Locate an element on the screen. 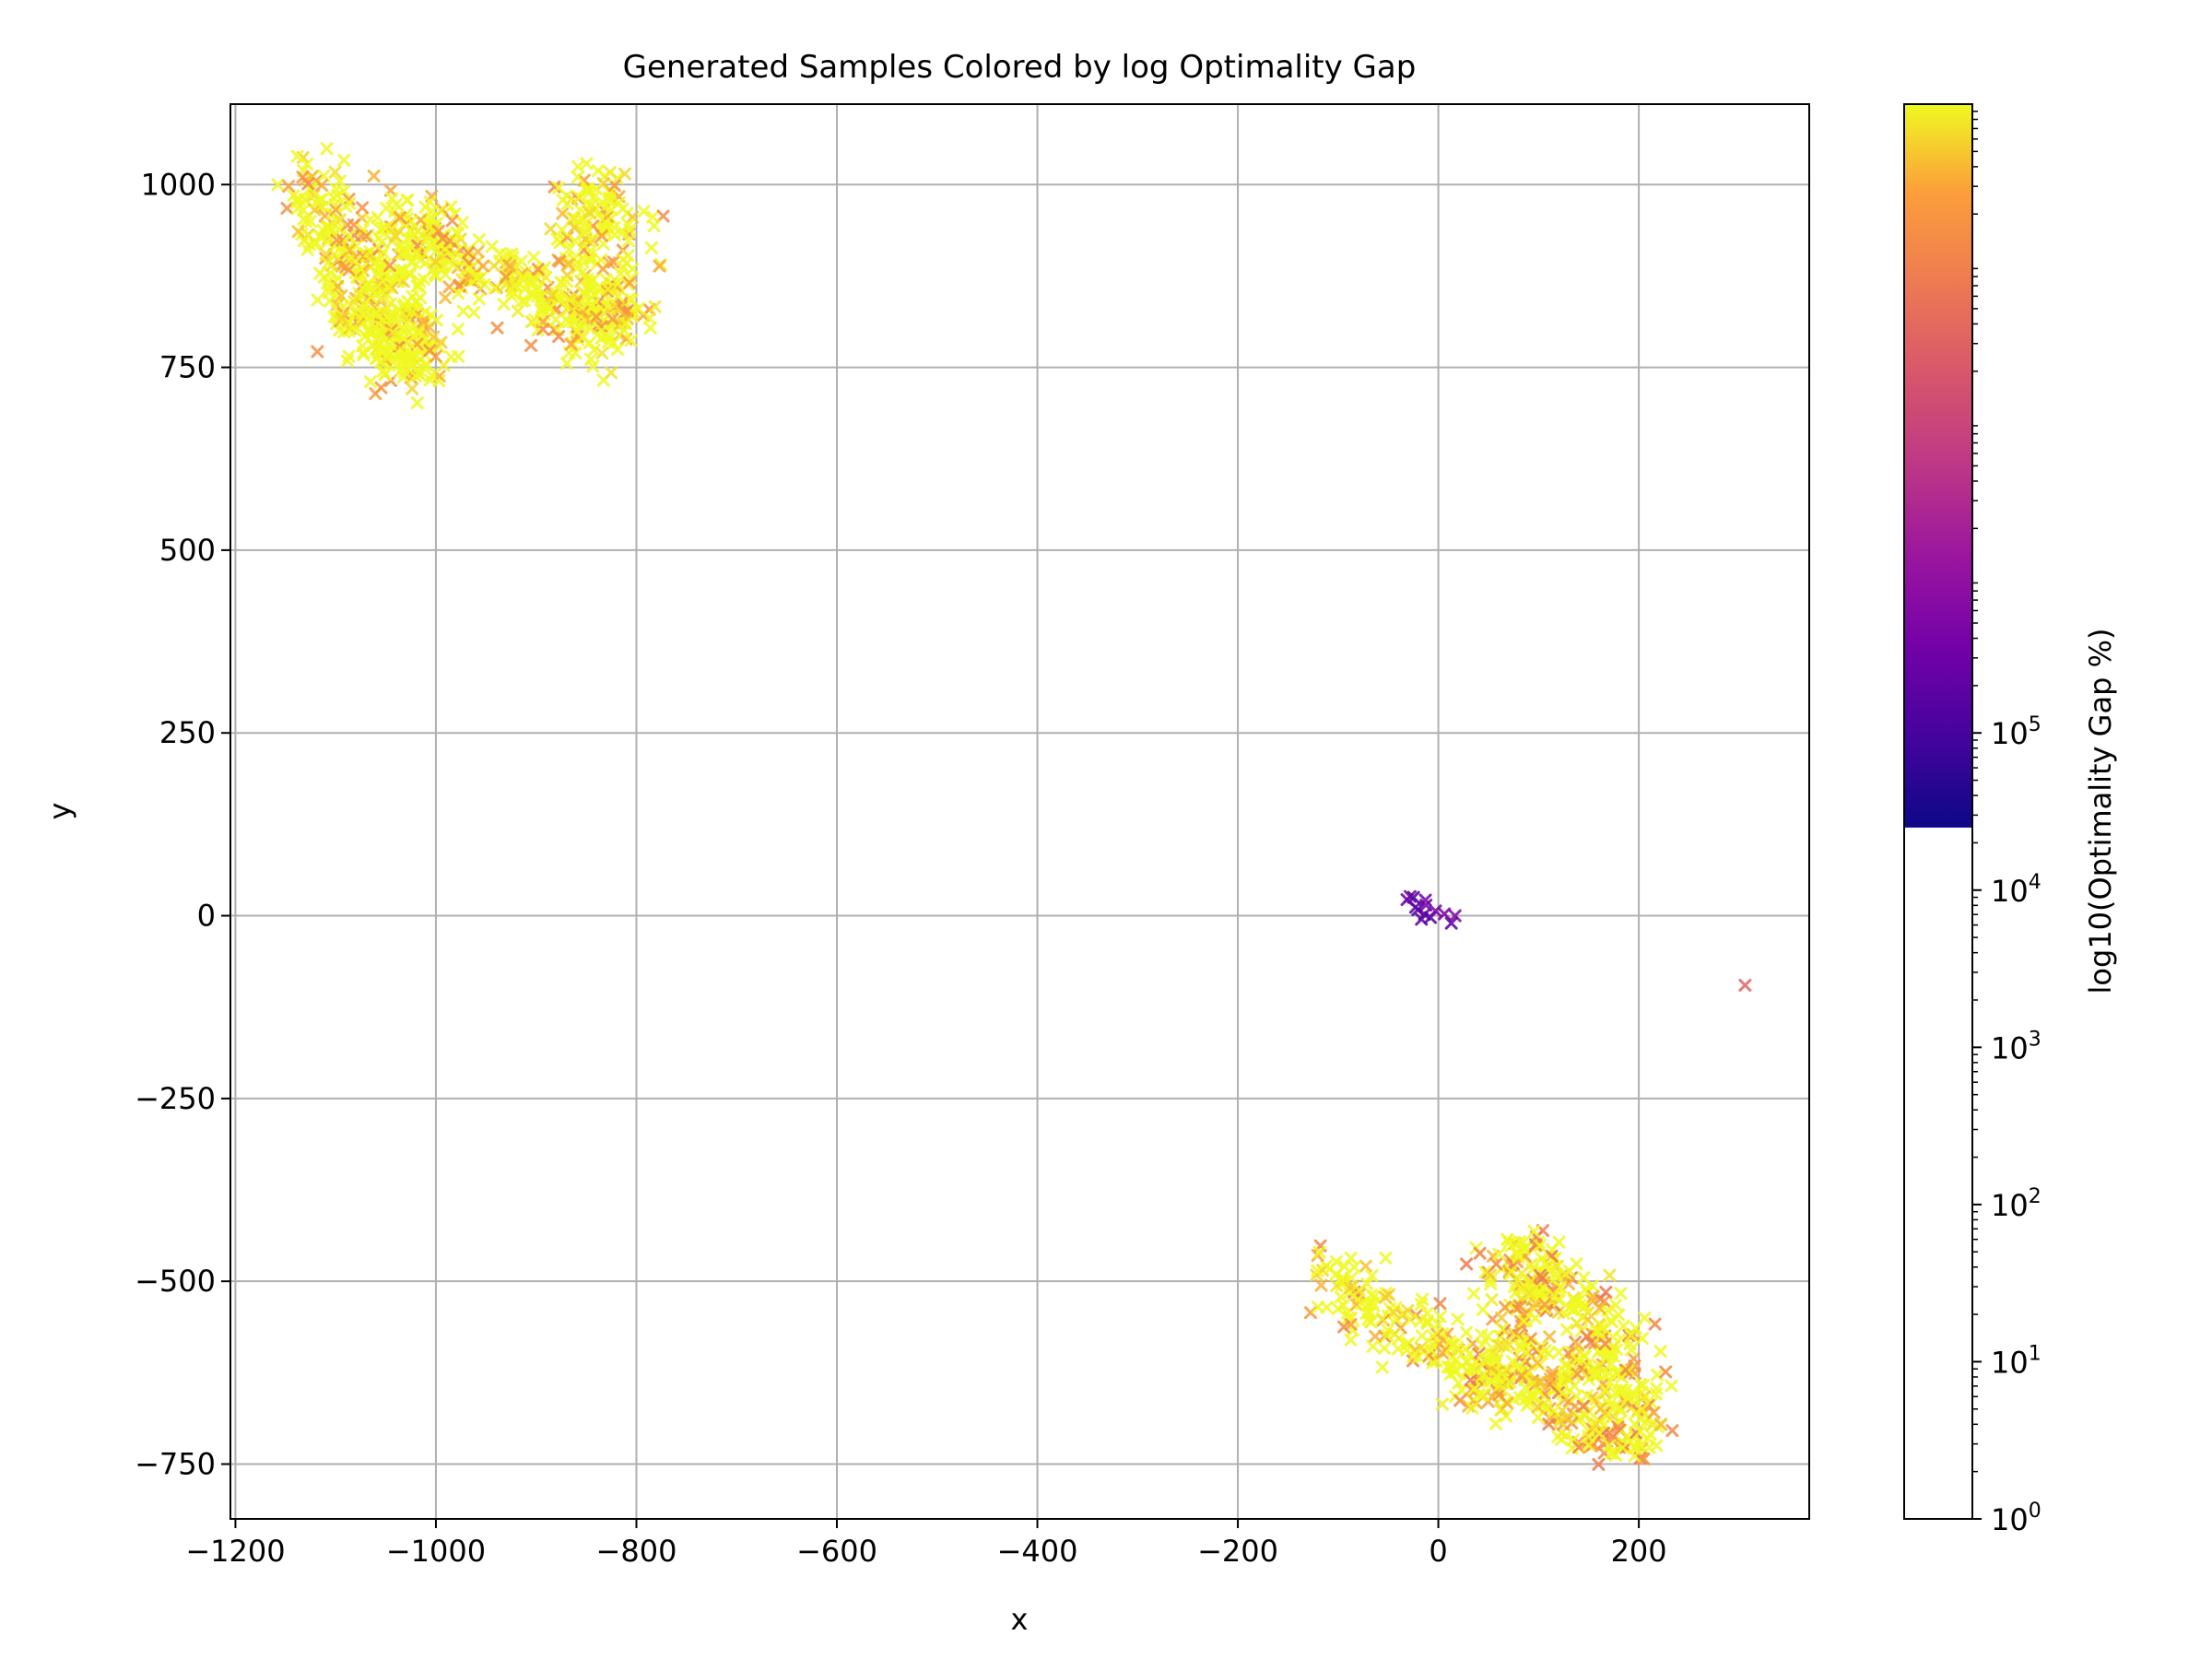  colorbar-tick-label: 10² is located at coordinates (2016, 1204).